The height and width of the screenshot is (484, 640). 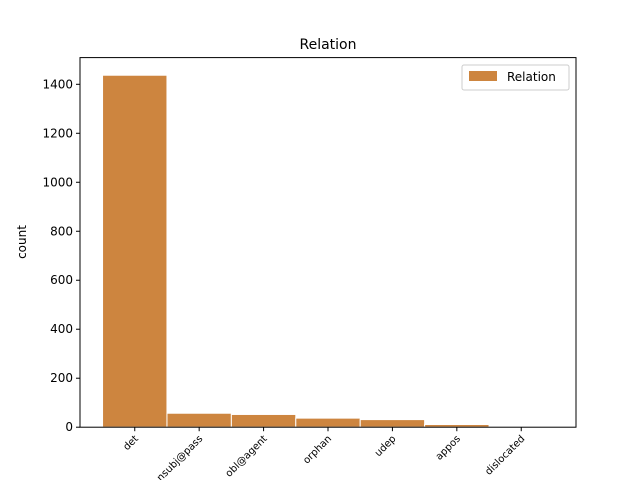 I want to click on bar-orphan, so click(x=328, y=422).